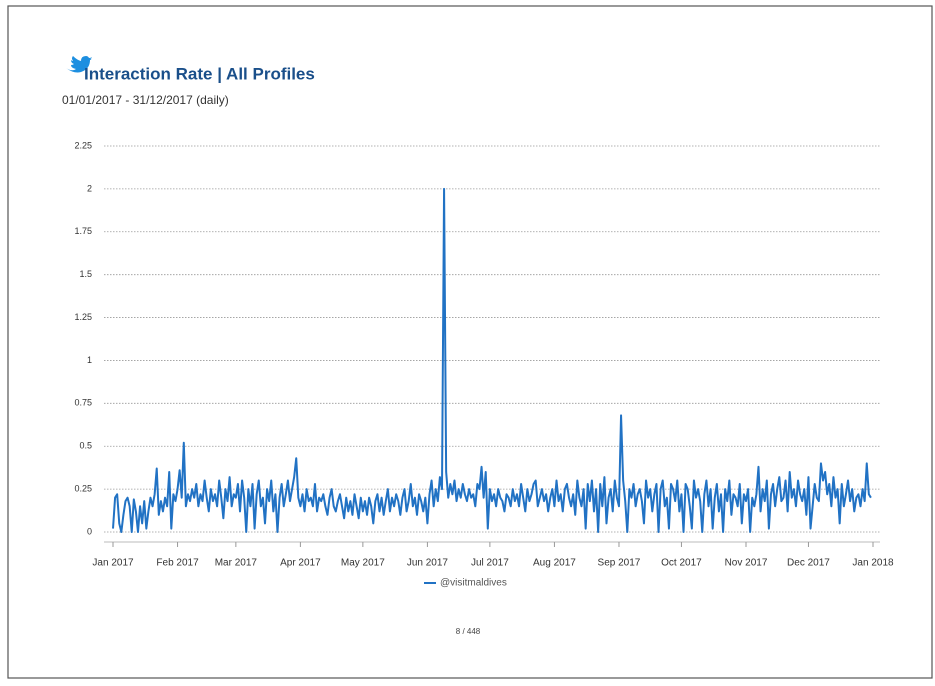  What do you see at coordinates (85, 274) in the screenshot?
I see `y-tick-label: 1.5` at bounding box center [85, 274].